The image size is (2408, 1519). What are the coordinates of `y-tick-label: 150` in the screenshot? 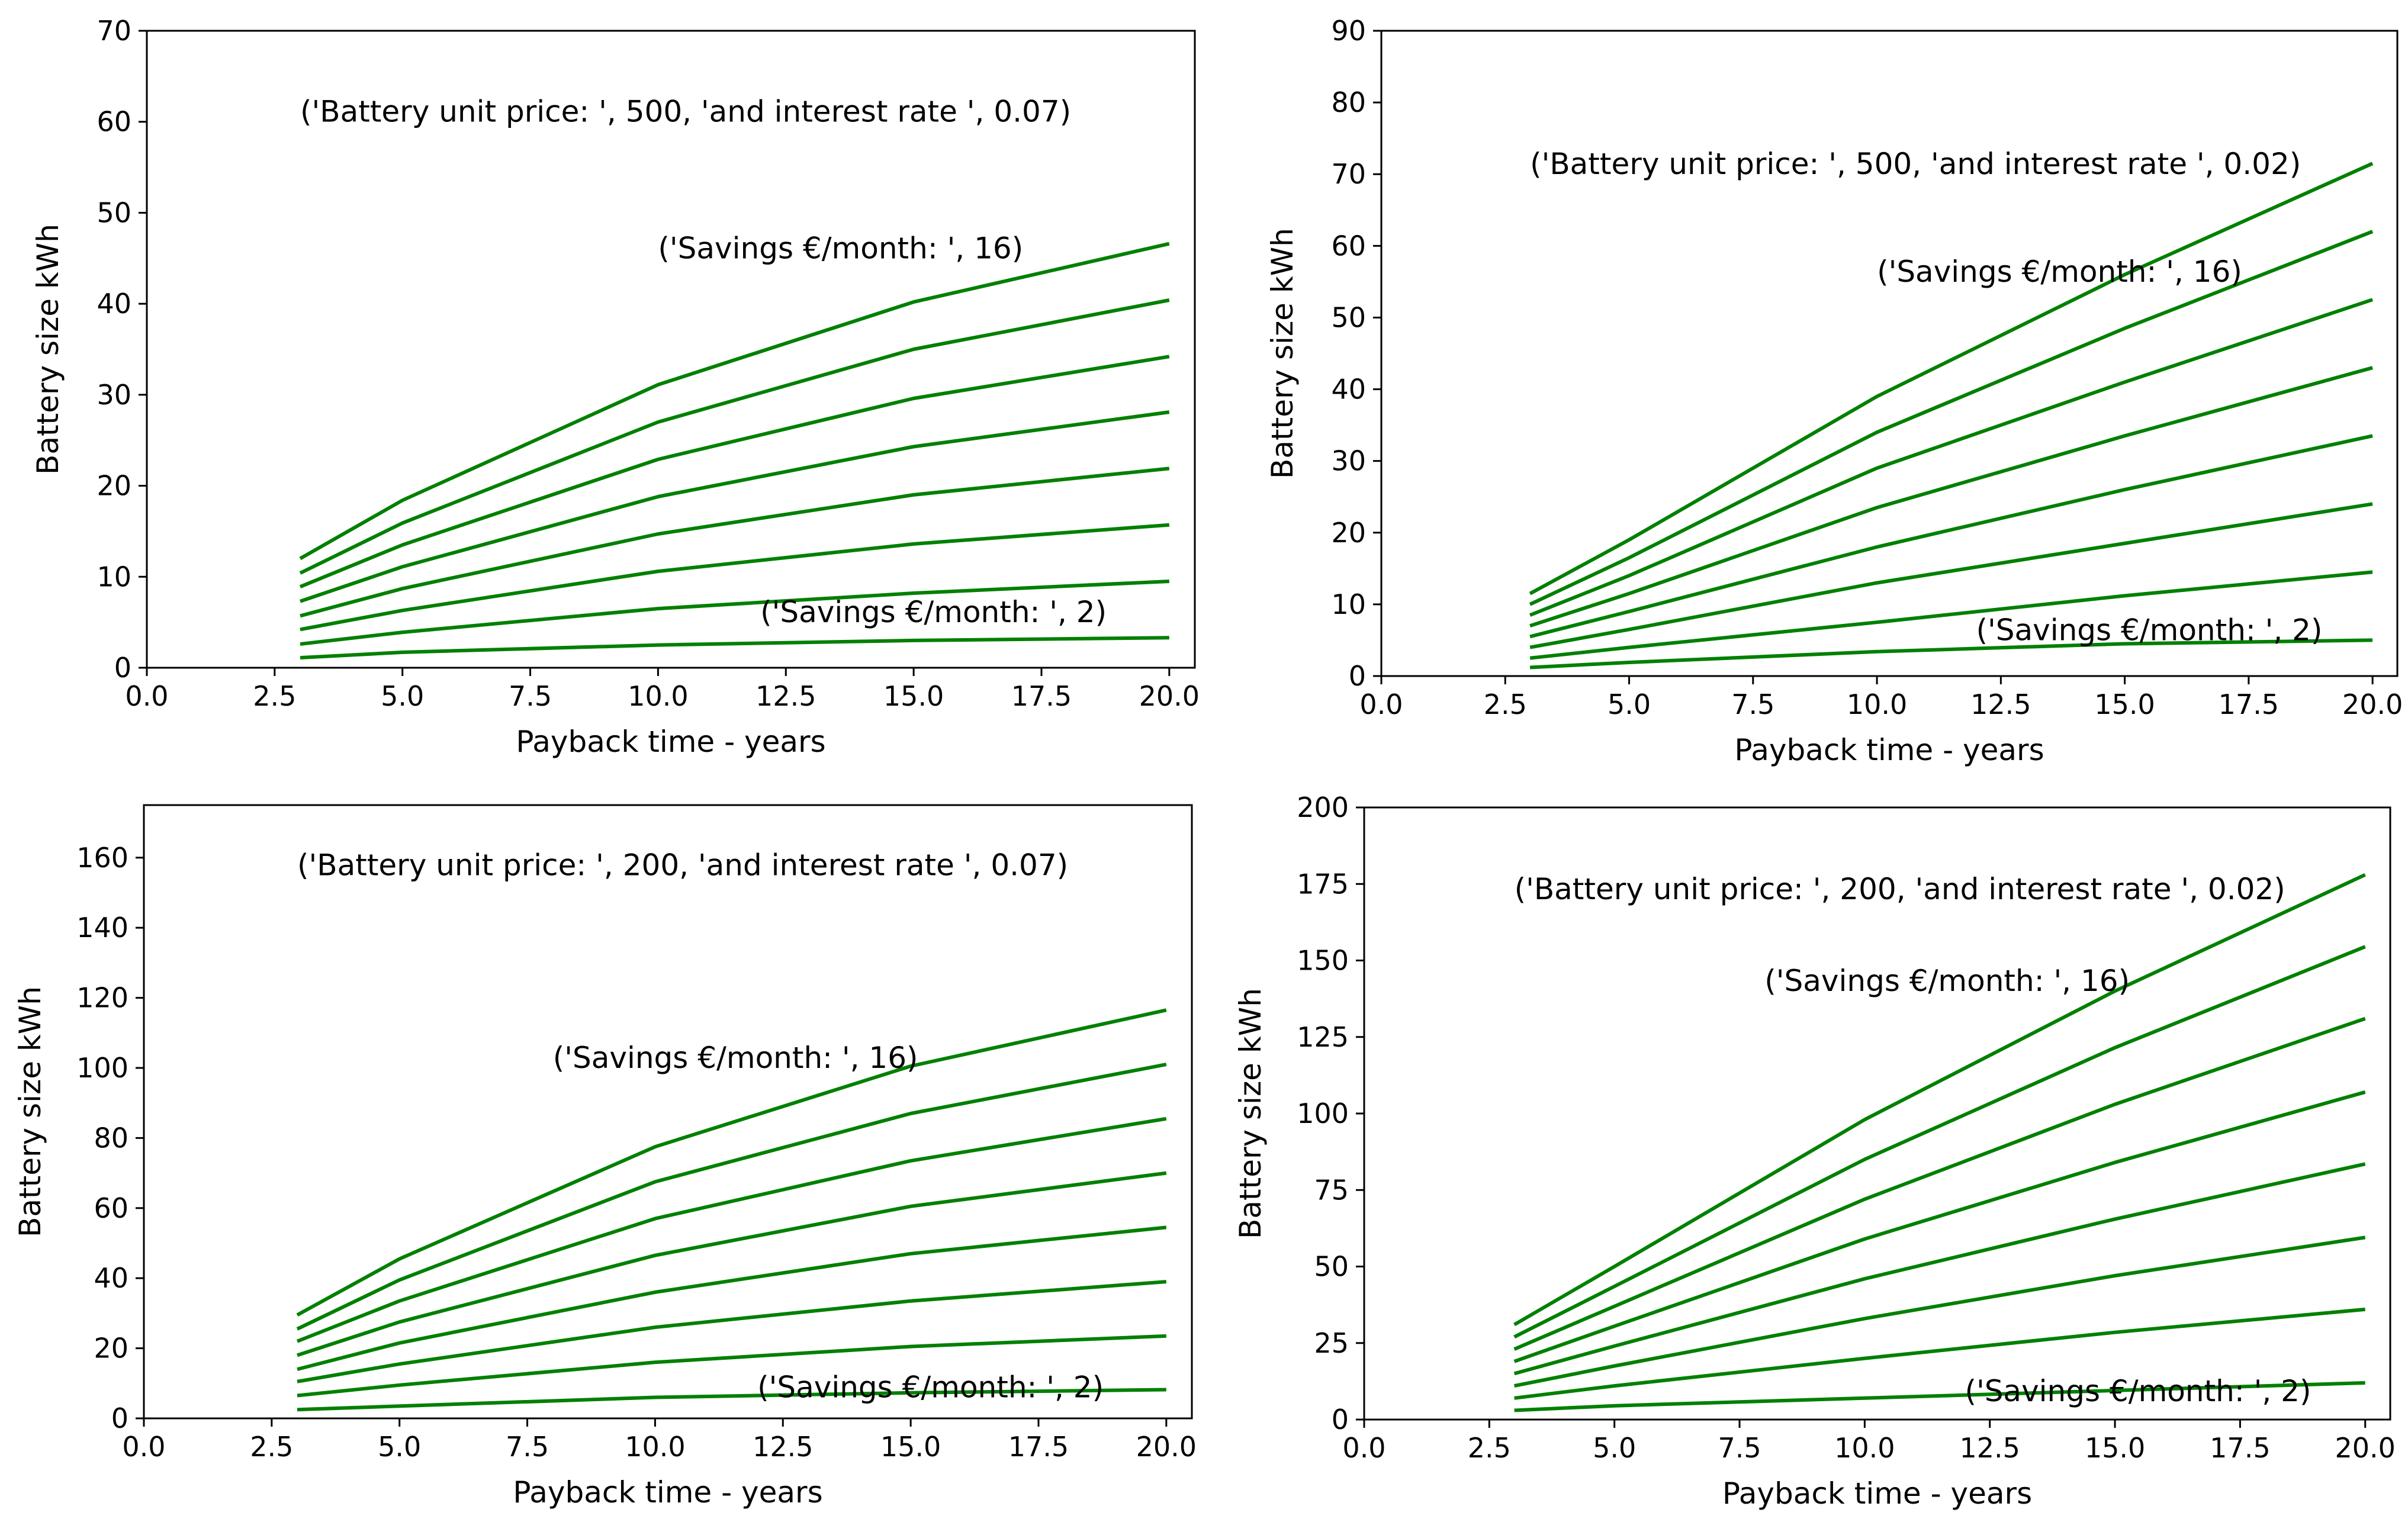 It's located at (1323, 961).